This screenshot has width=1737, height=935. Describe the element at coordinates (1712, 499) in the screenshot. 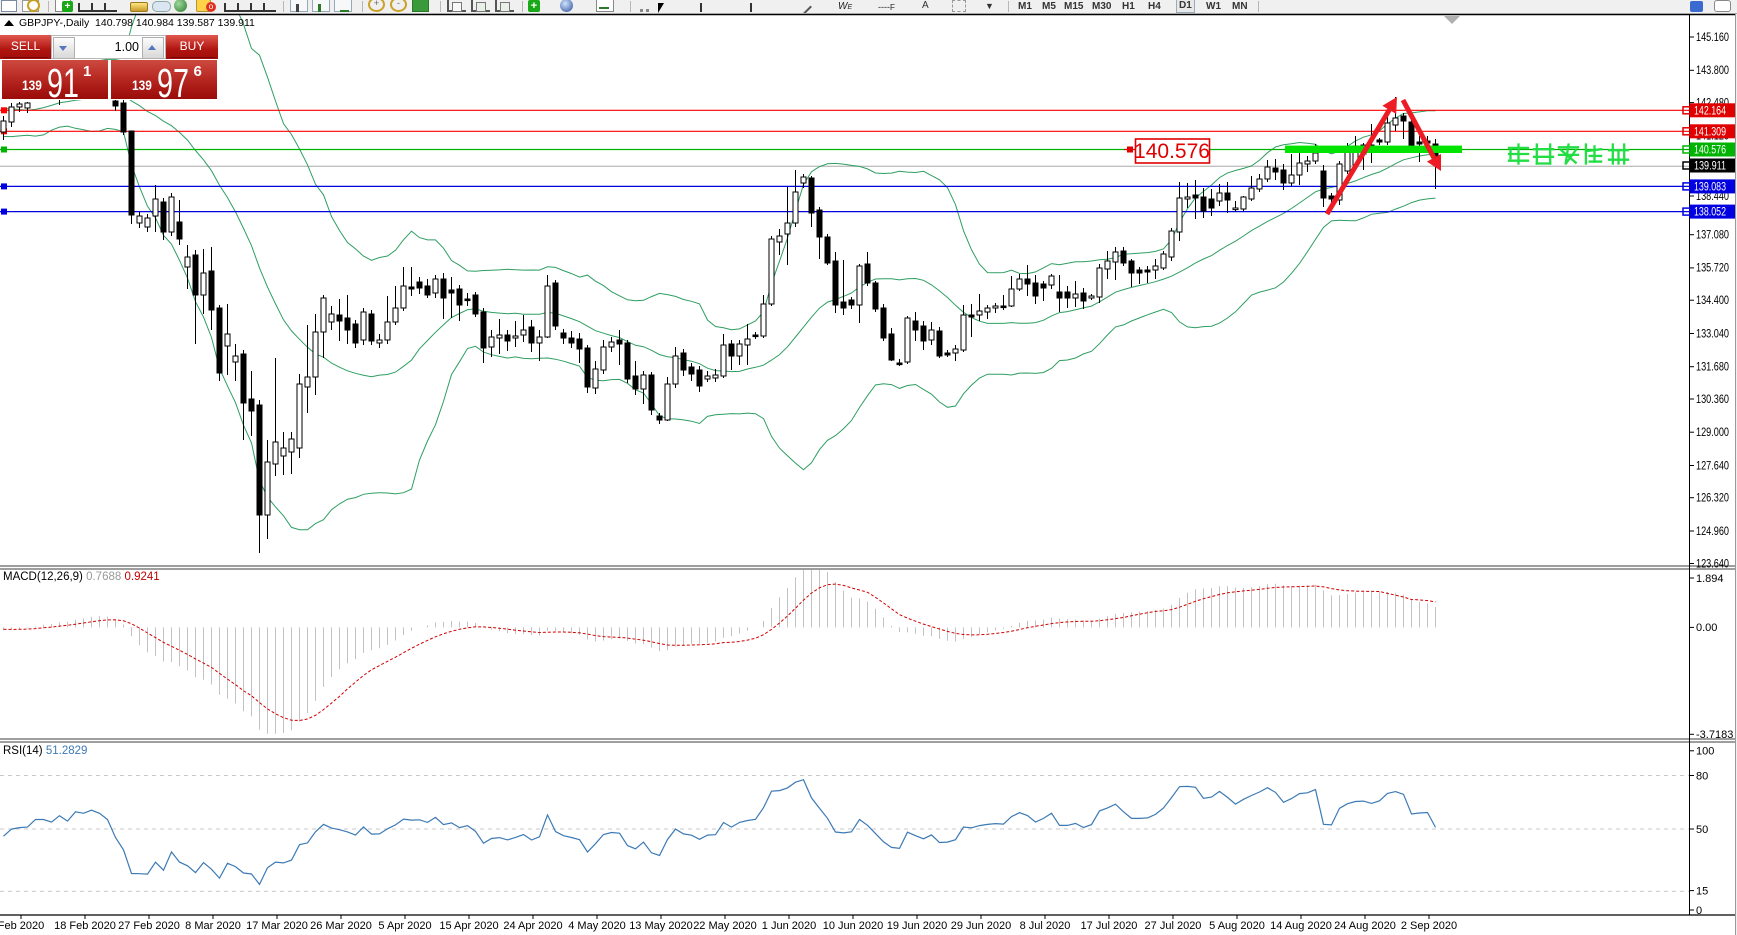

I see `svg-text: 126.320` at that location.